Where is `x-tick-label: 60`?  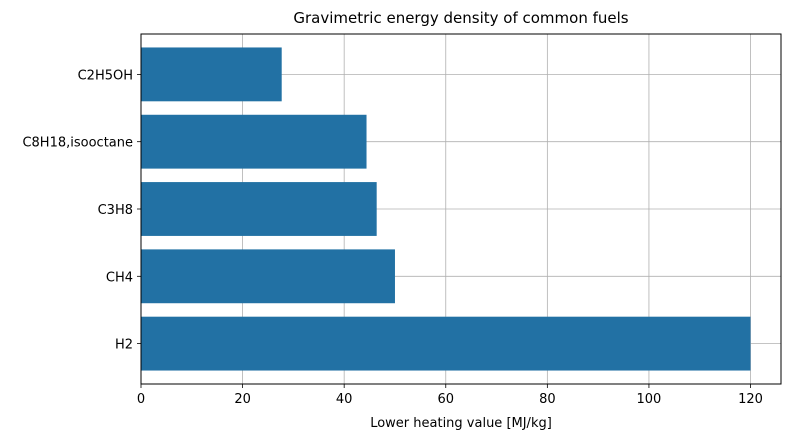
x-tick-label: 60 is located at coordinates (445, 399).